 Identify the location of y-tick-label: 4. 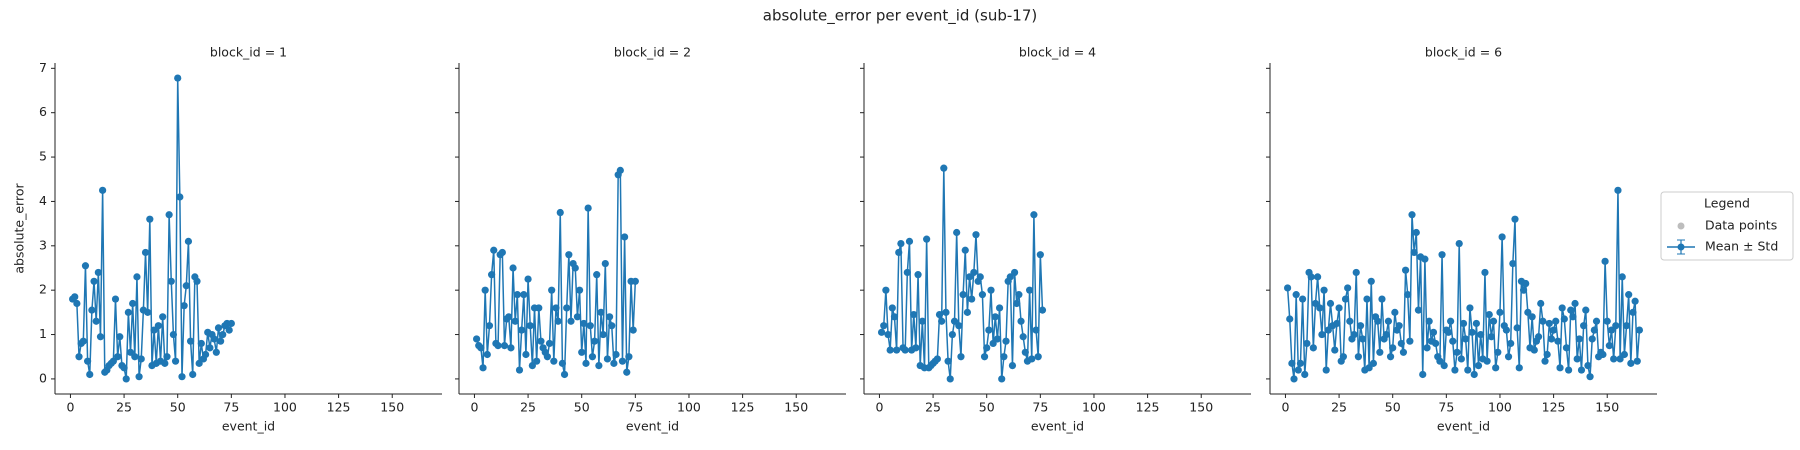
(43, 200).